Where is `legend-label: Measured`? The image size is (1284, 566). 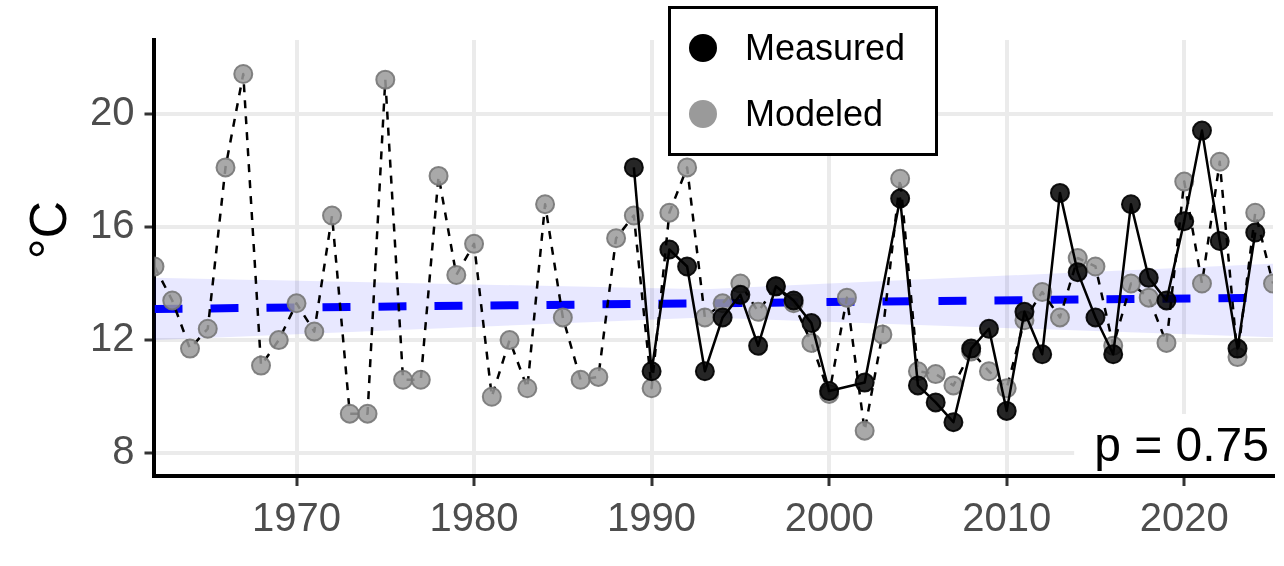
legend-label: Measured is located at coordinates (825, 48).